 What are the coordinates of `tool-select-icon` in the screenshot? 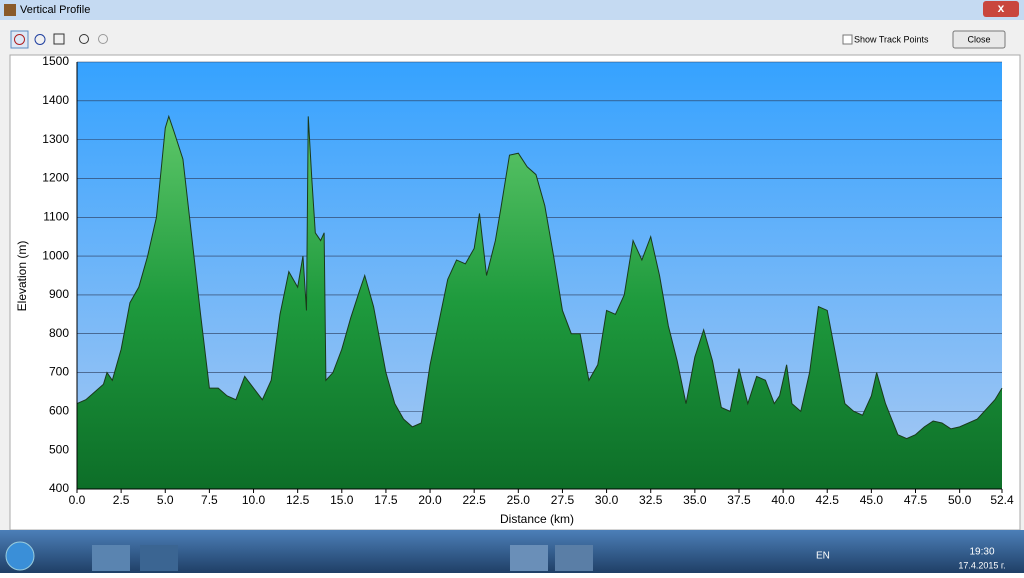 It's located at (19, 39).